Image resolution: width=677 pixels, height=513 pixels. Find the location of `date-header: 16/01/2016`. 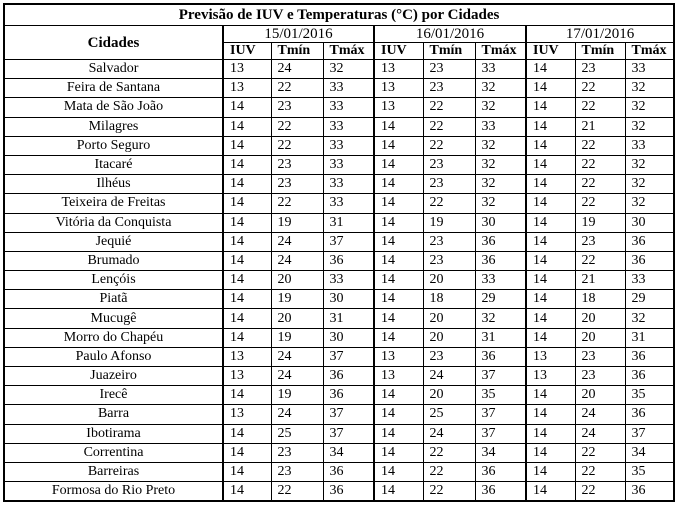

date-header: 16/01/2016 is located at coordinates (450, 34).